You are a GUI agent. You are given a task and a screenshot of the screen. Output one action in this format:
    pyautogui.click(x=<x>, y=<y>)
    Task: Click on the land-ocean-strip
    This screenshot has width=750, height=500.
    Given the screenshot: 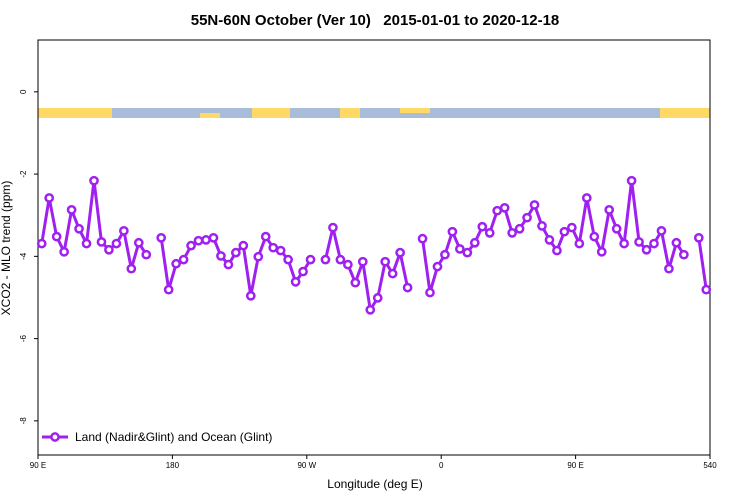 What is the action you would take?
    pyautogui.click(x=374, y=113)
    